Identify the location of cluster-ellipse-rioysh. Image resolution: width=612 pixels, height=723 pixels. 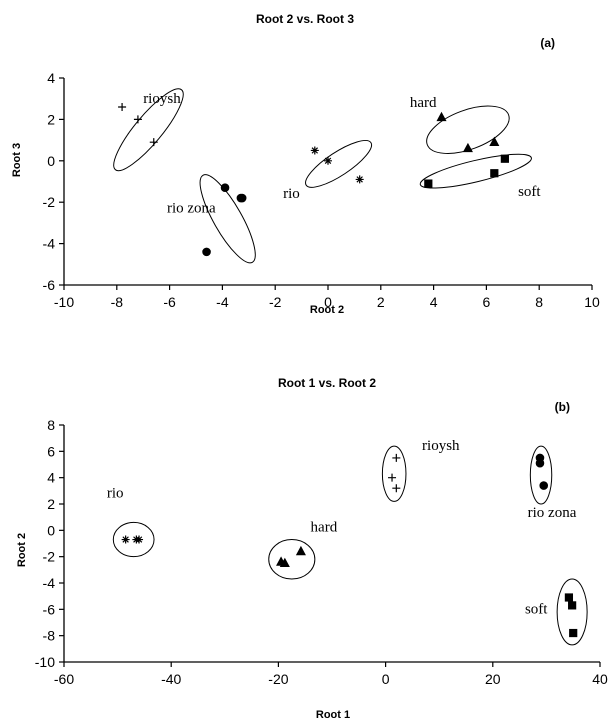
(394, 473).